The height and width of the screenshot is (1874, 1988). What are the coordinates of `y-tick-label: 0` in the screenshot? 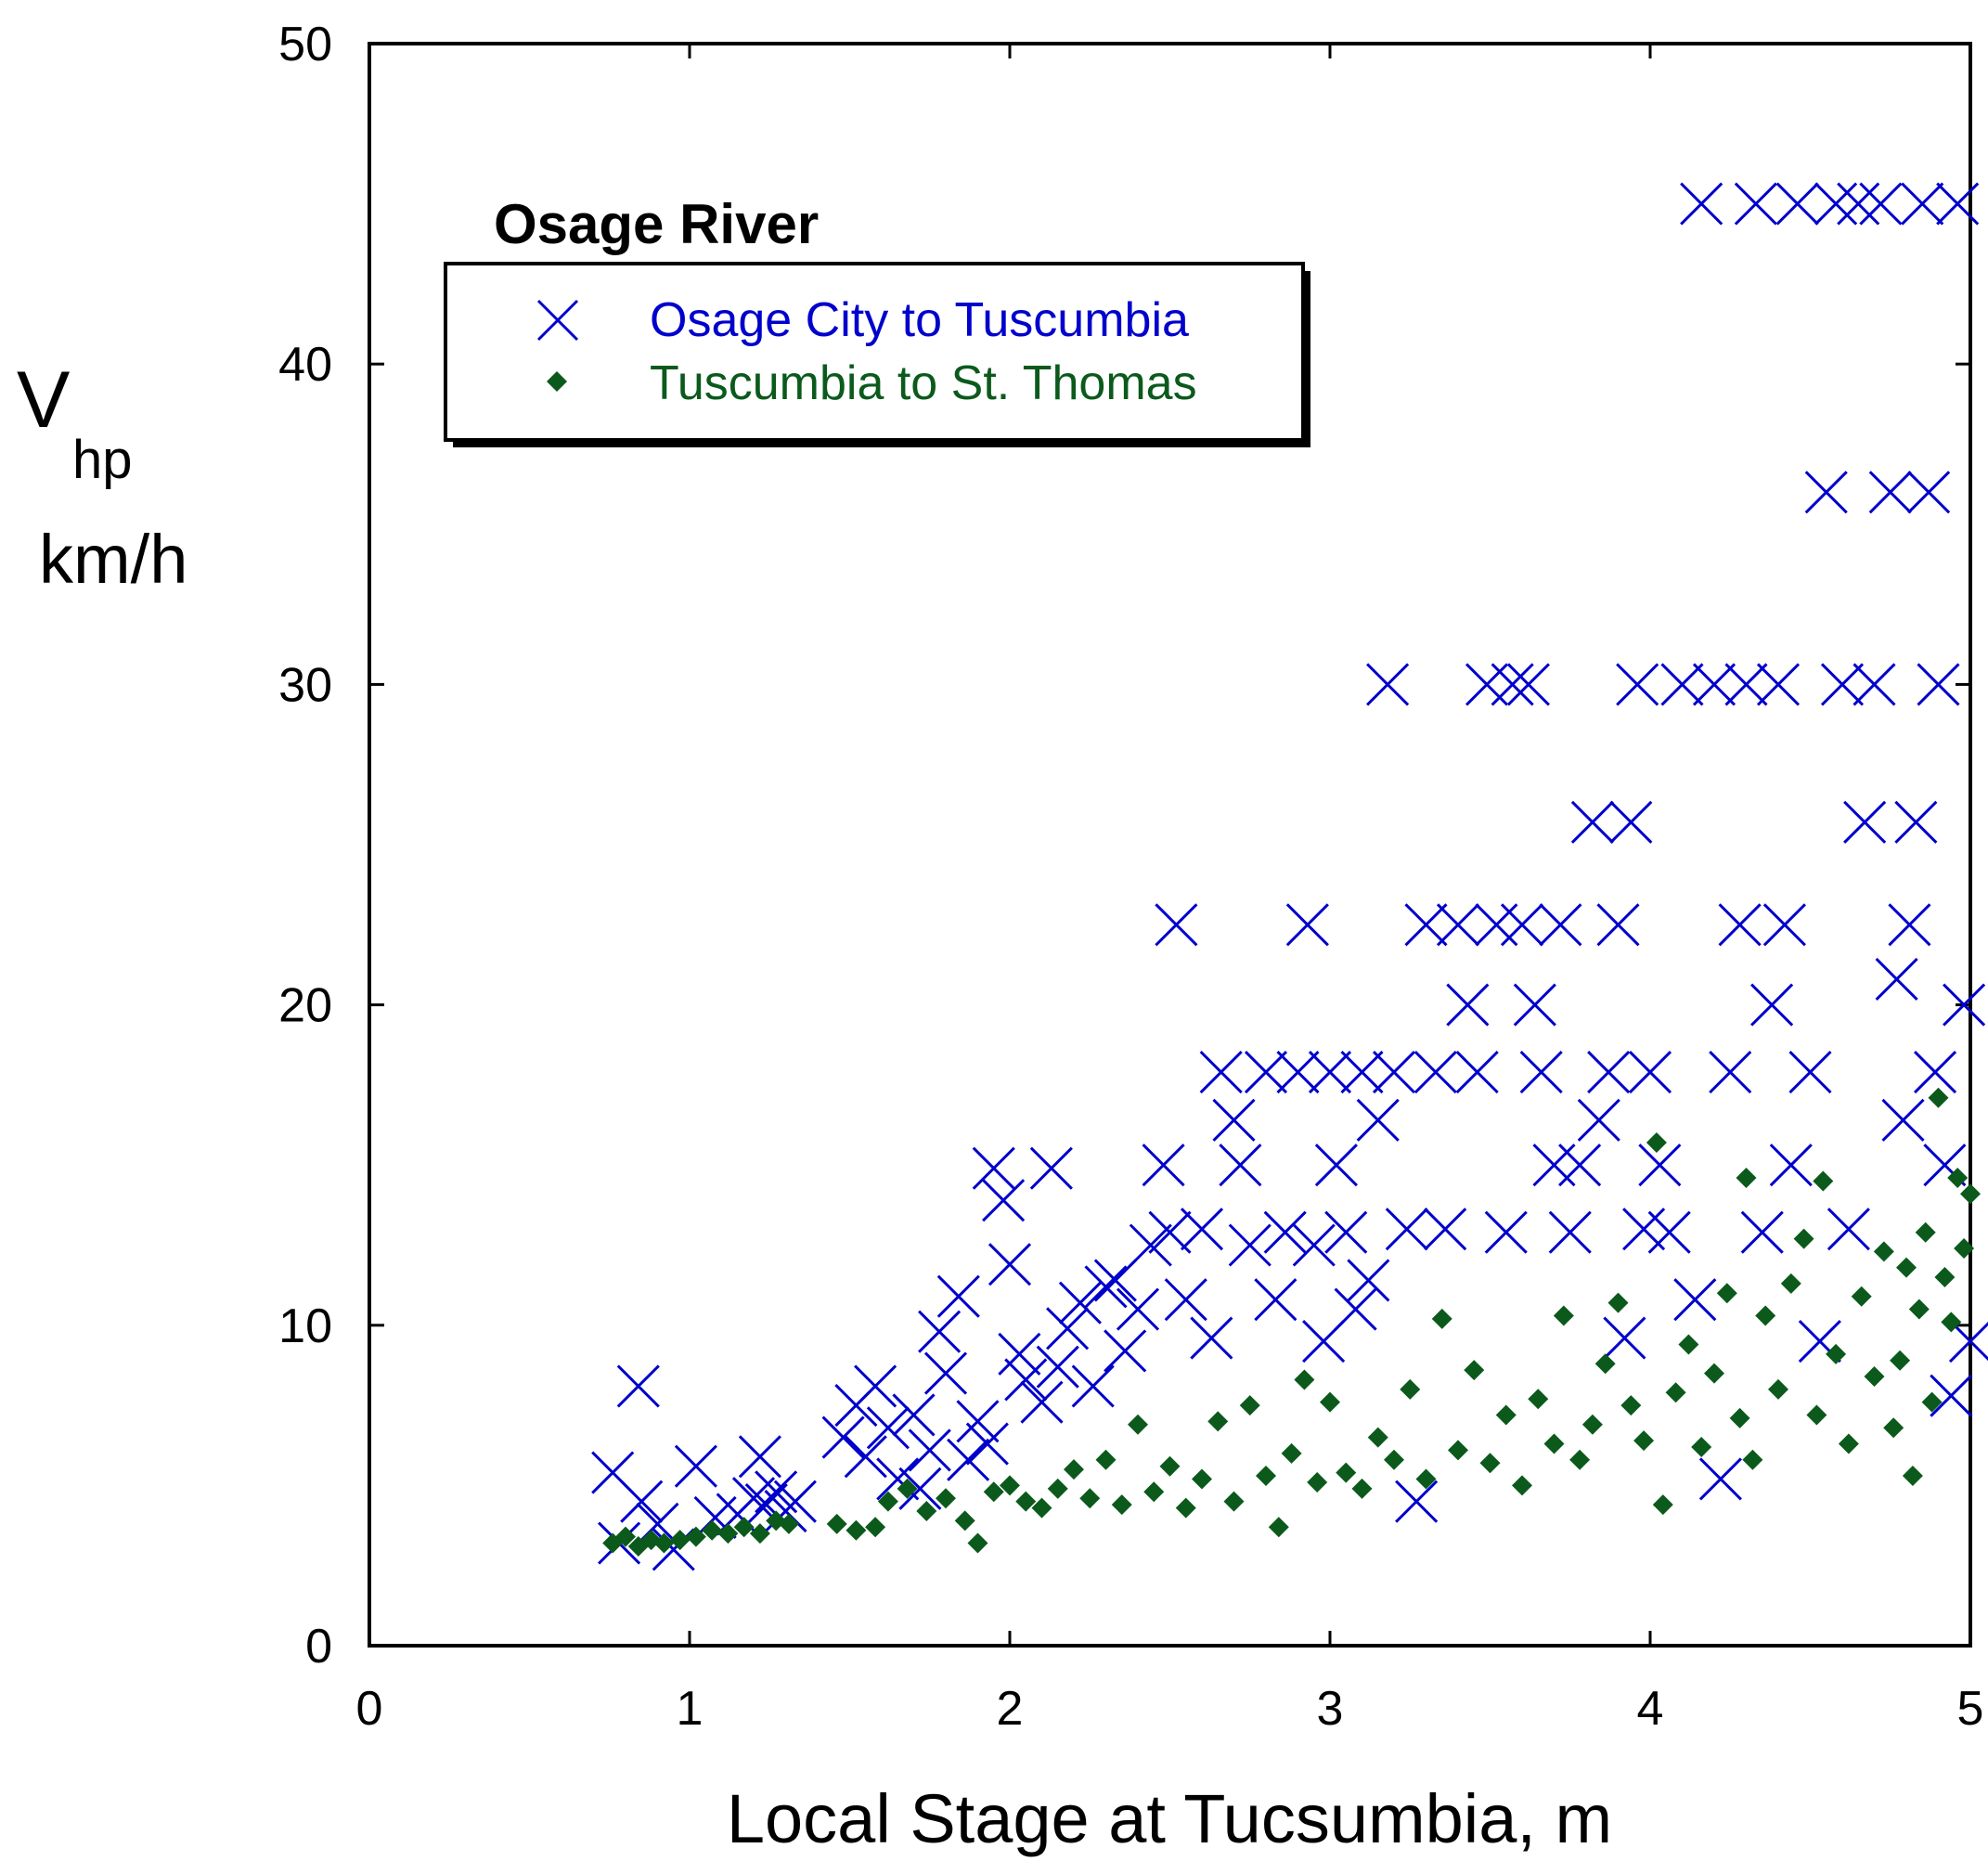 It's located at (318, 1647).